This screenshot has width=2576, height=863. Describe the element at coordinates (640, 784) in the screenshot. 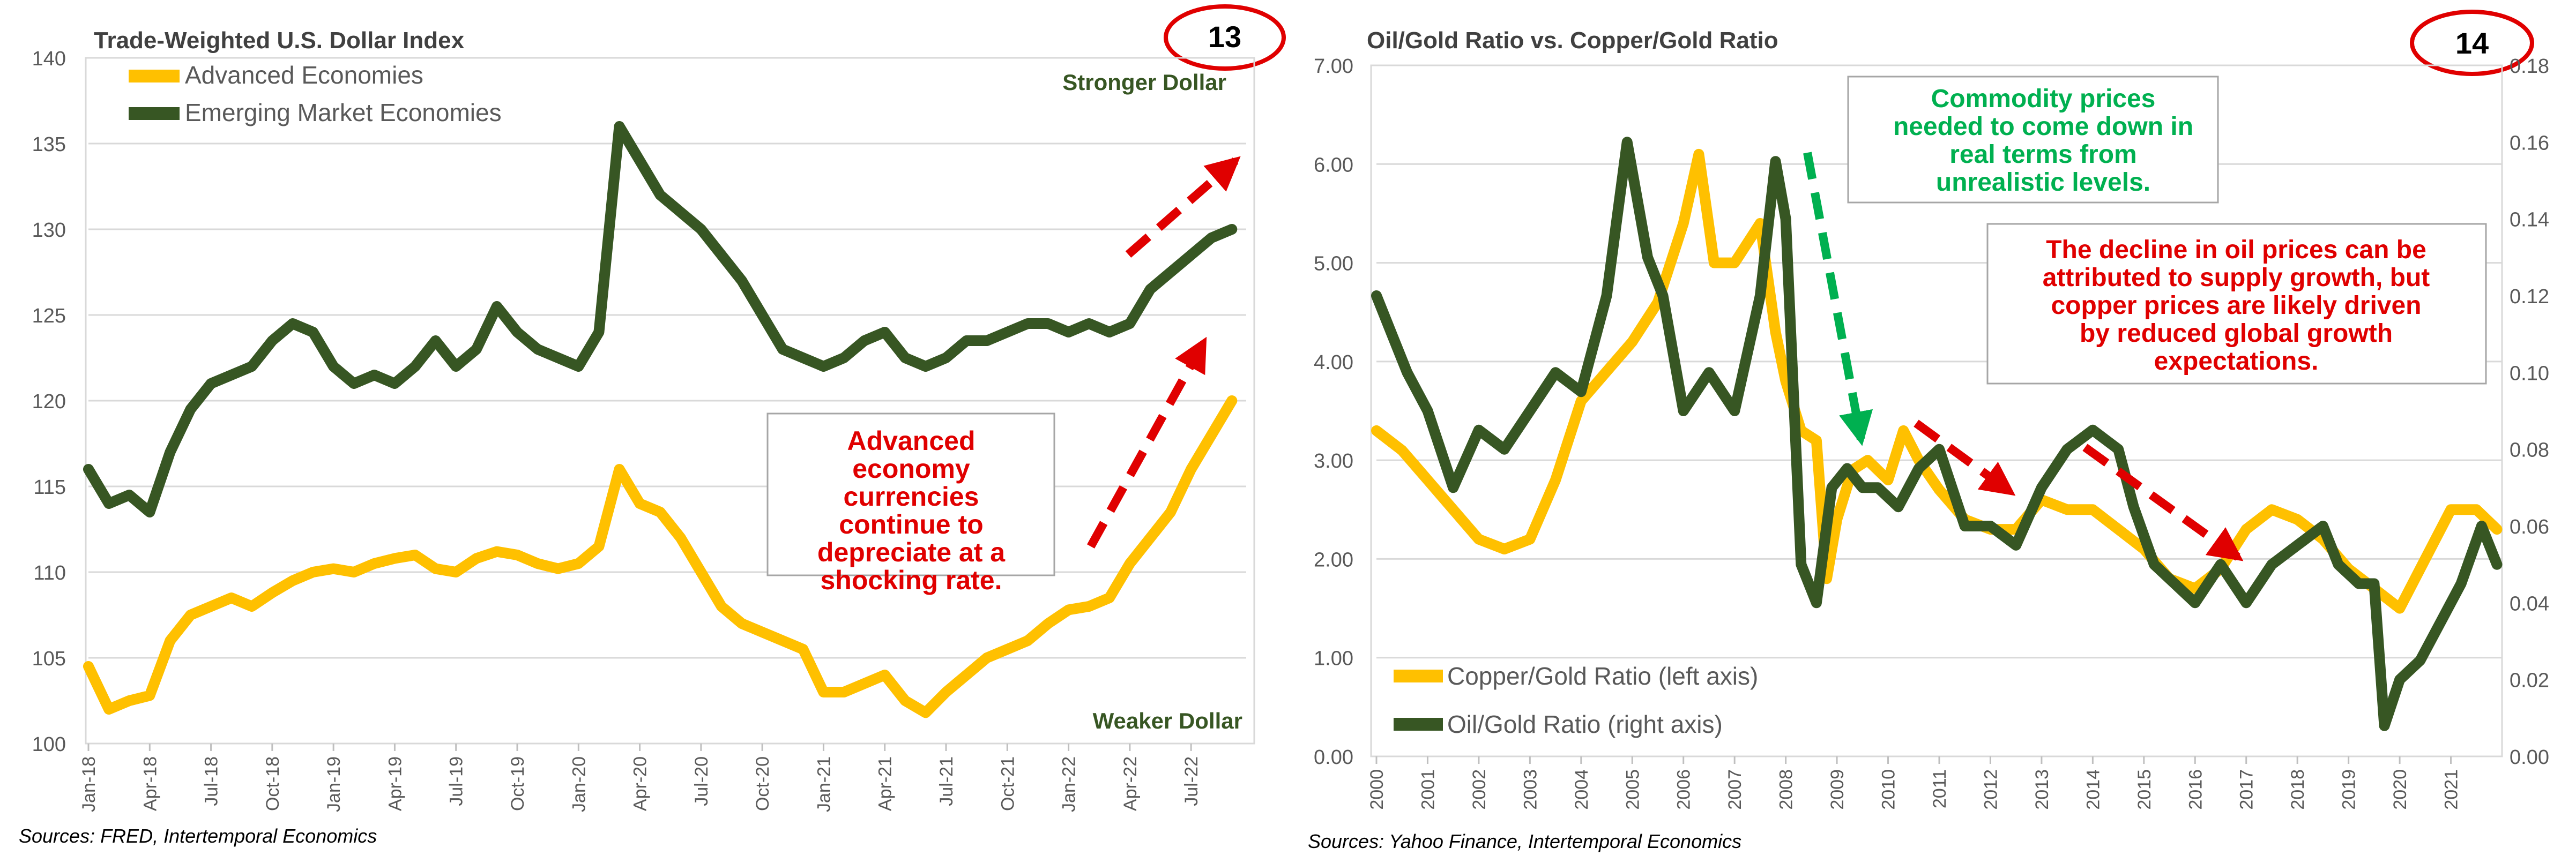

I see `x-tick-label: Apr-20` at that location.